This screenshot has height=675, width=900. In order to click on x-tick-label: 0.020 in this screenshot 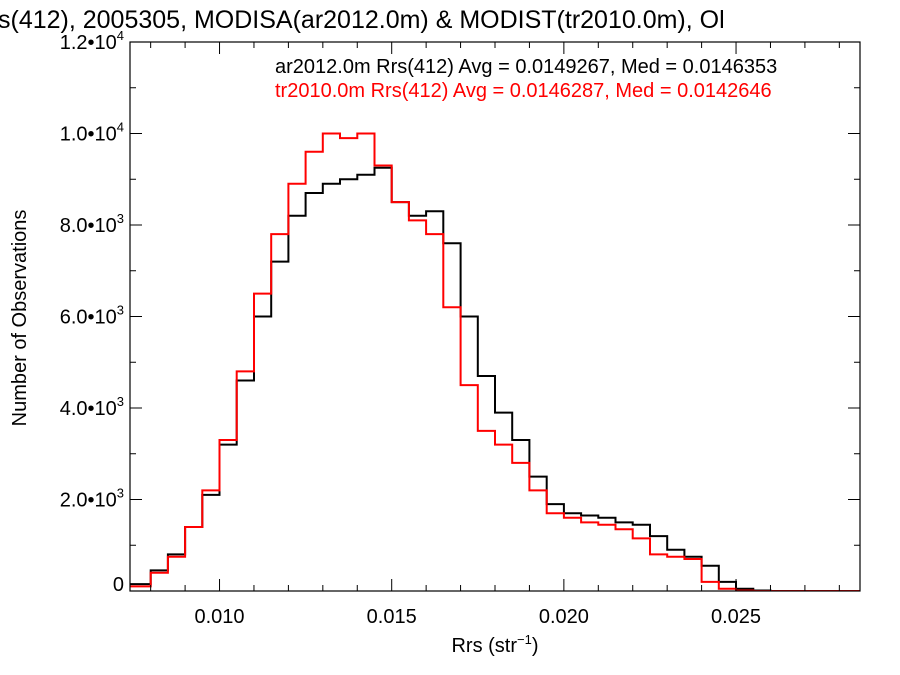, I will do `click(564, 617)`.